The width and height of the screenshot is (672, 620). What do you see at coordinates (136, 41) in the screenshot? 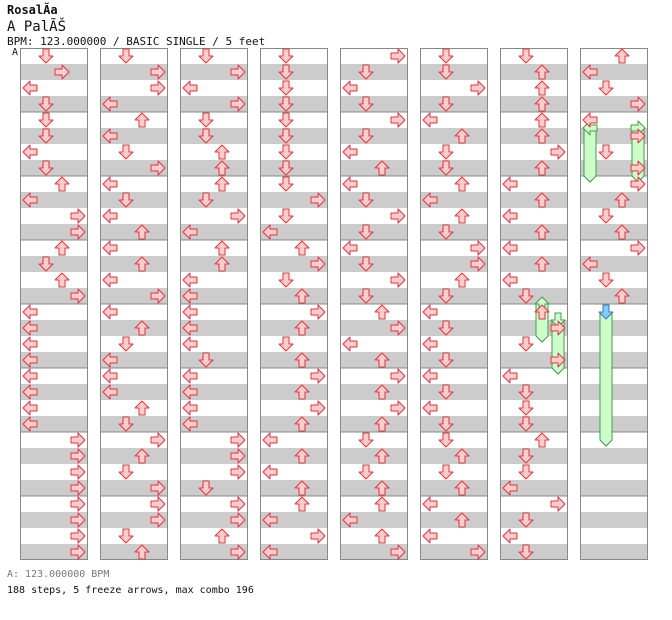
I see `chart-info: BPM: 123.000000 / BASIC SINGLE / 5 feet` at bounding box center [136, 41].